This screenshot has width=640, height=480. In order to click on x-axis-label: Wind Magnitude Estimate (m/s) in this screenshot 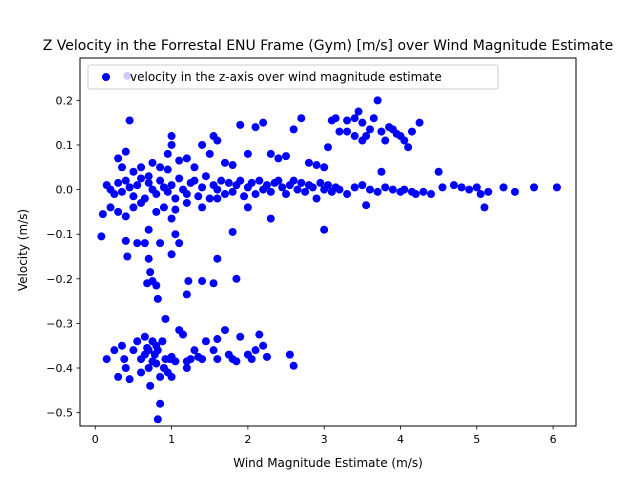, I will do `click(328, 463)`.